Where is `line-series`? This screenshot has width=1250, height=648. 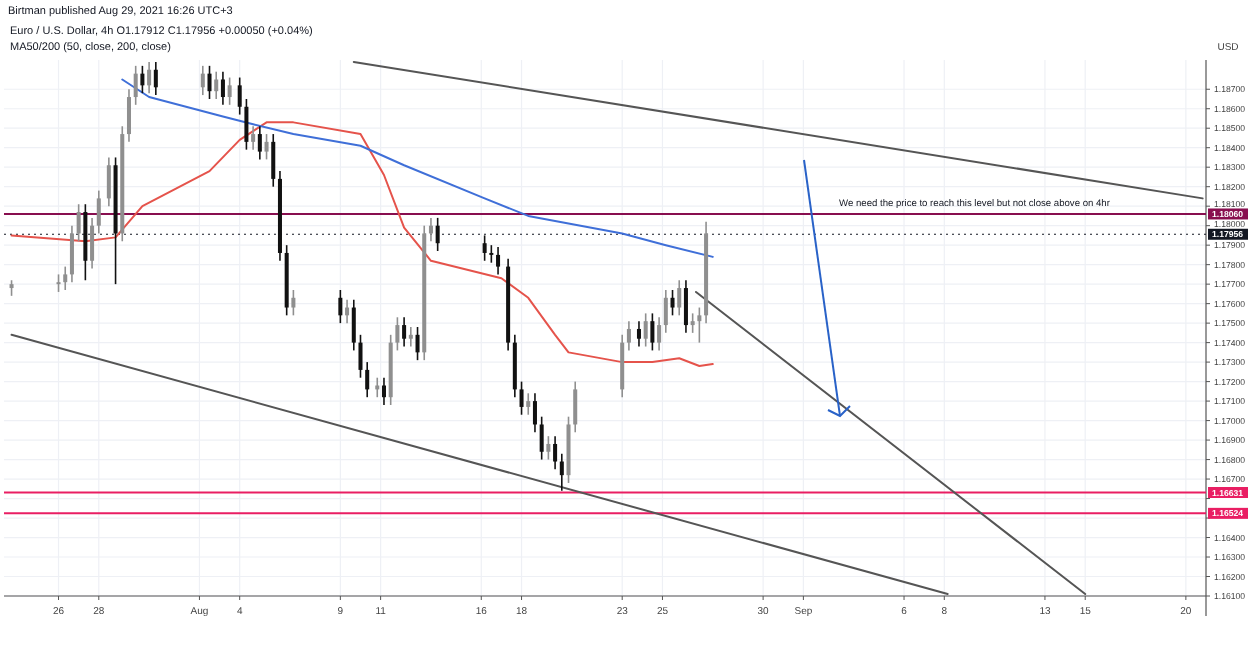
line-series is located at coordinates (417, 168).